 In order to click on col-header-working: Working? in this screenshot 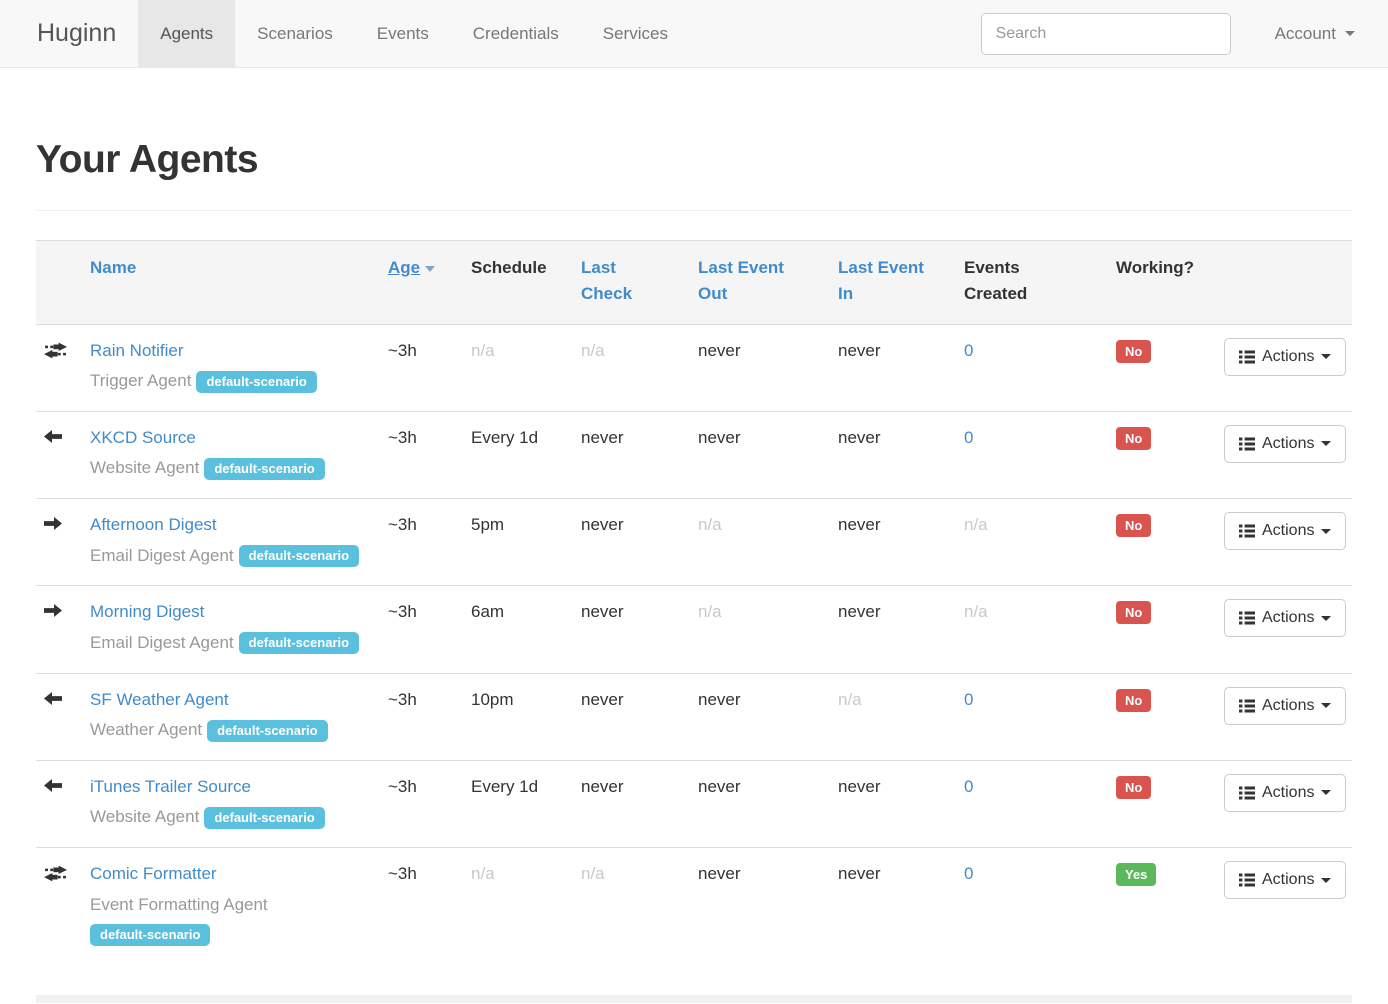, I will do `click(1155, 267)`.